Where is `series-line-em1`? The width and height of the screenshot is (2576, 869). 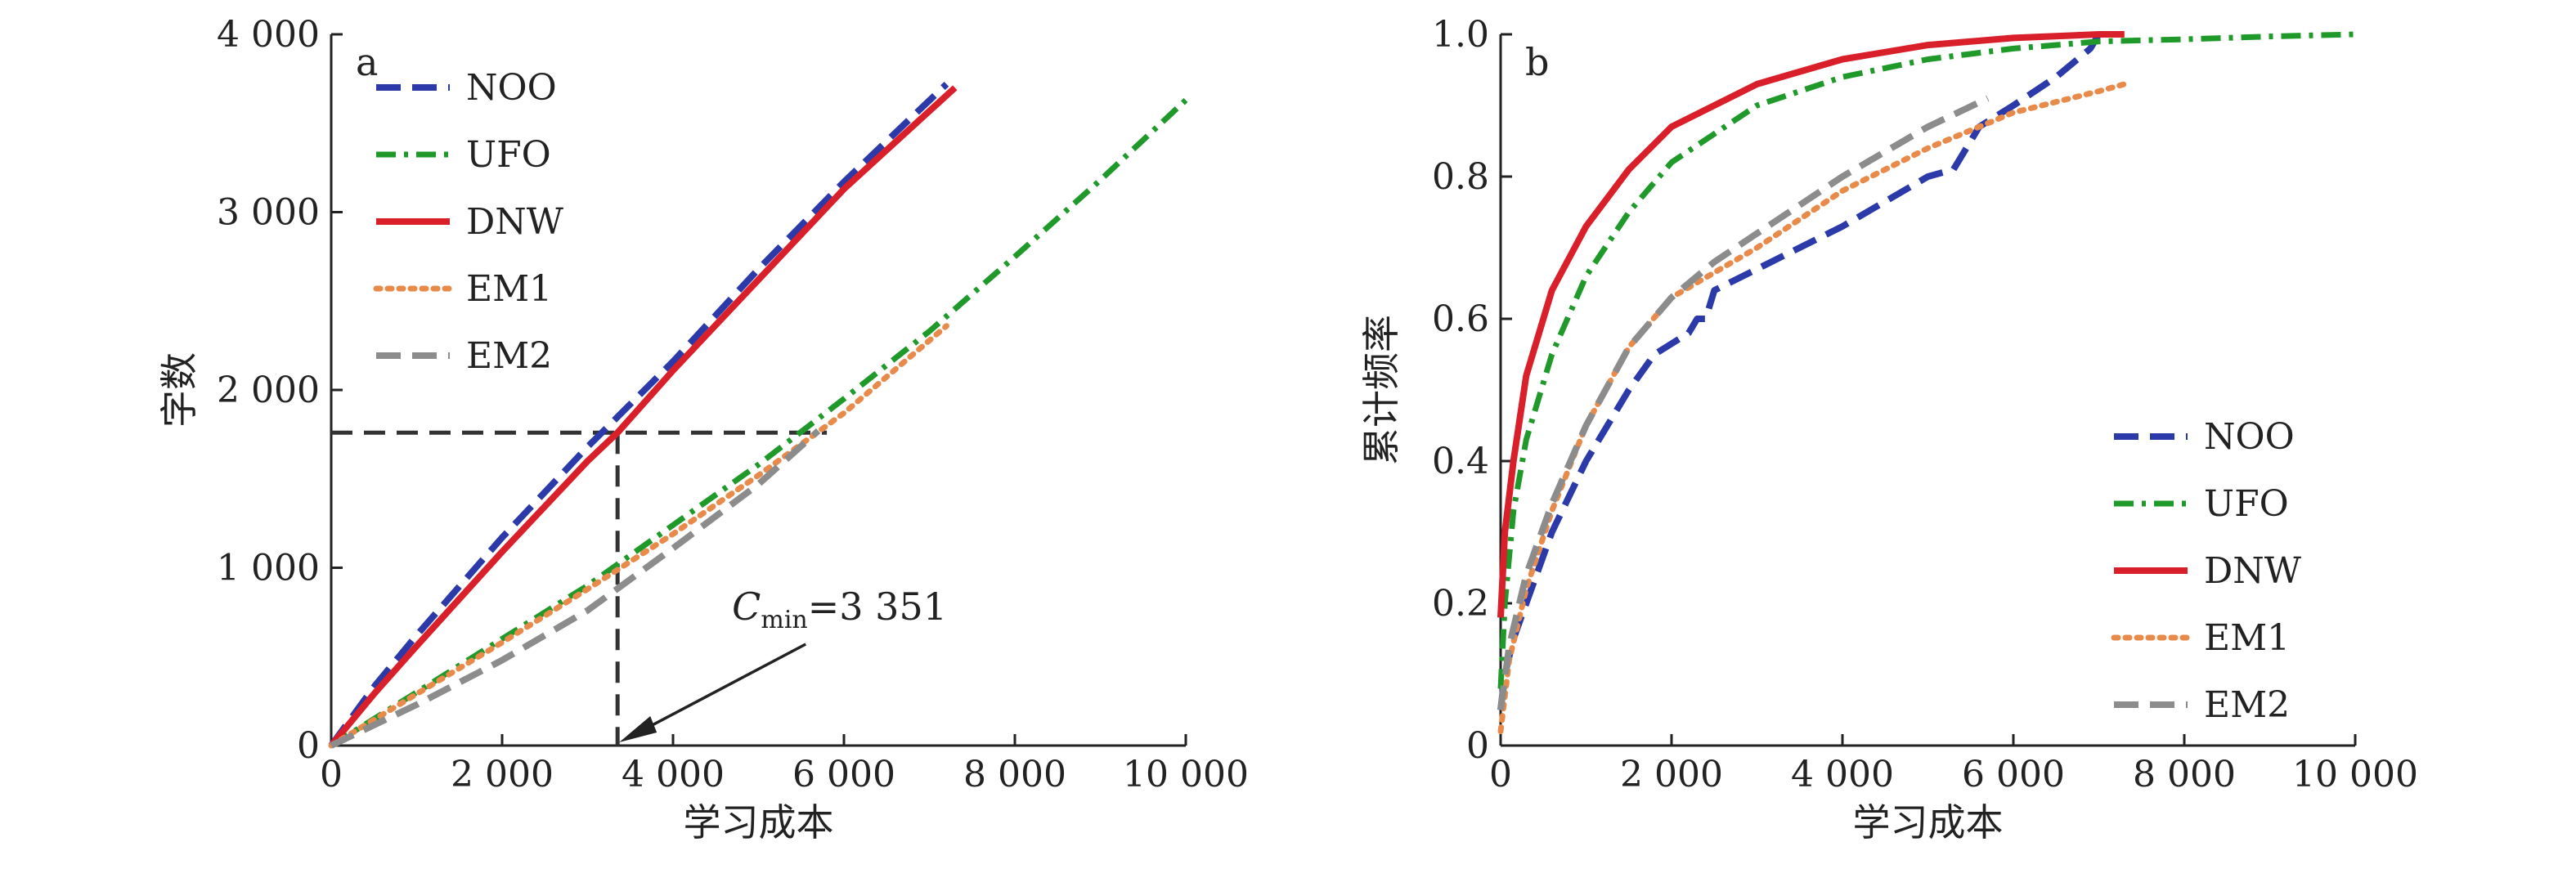 series-line-em1 is located at coordinates (638, 536).